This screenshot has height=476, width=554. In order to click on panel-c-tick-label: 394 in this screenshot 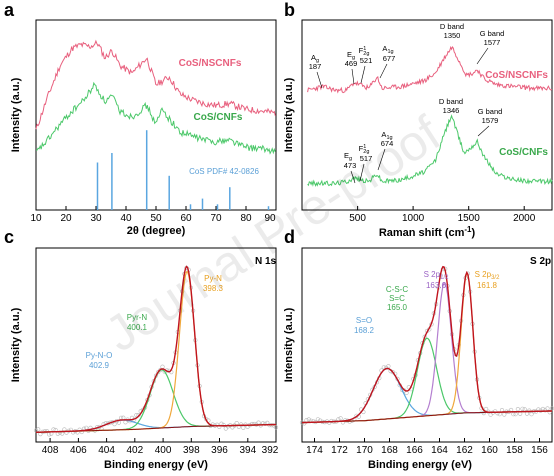, I will do `click(247, 450)`.